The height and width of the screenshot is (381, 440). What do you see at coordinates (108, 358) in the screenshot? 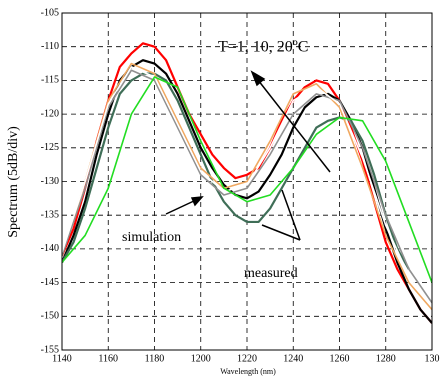
I see `x-tick-label: 1160` at bounding box center [108, 358].